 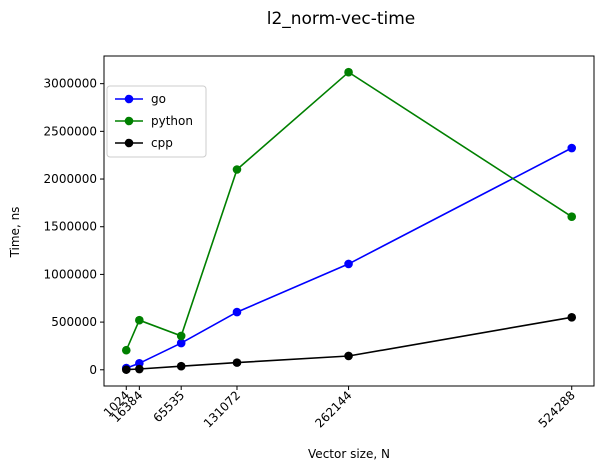 What do you see at coordinates (158, 99) in the screenshot?
I see `legend-label-go: go` at bounding box center [158, 99].